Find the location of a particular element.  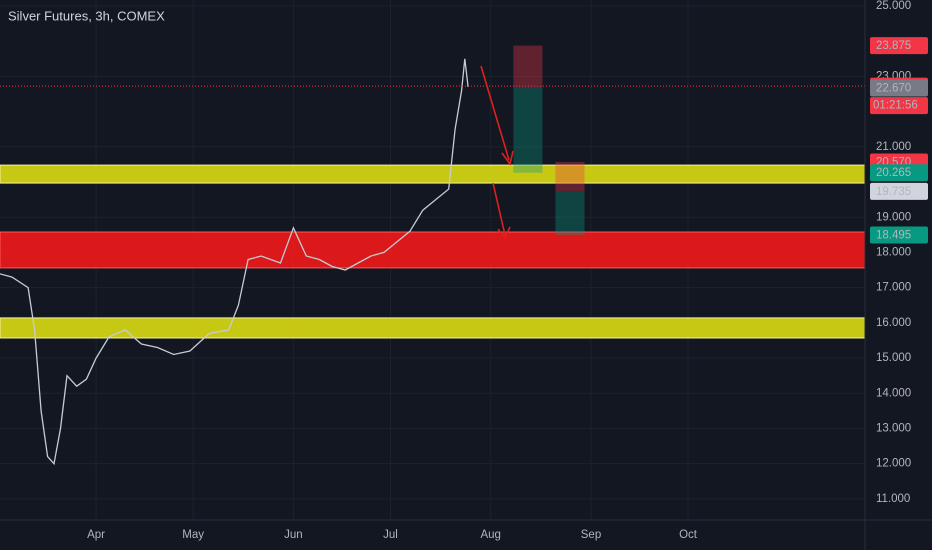

x-tick-label: Oct is located at coordinates (688, 535).